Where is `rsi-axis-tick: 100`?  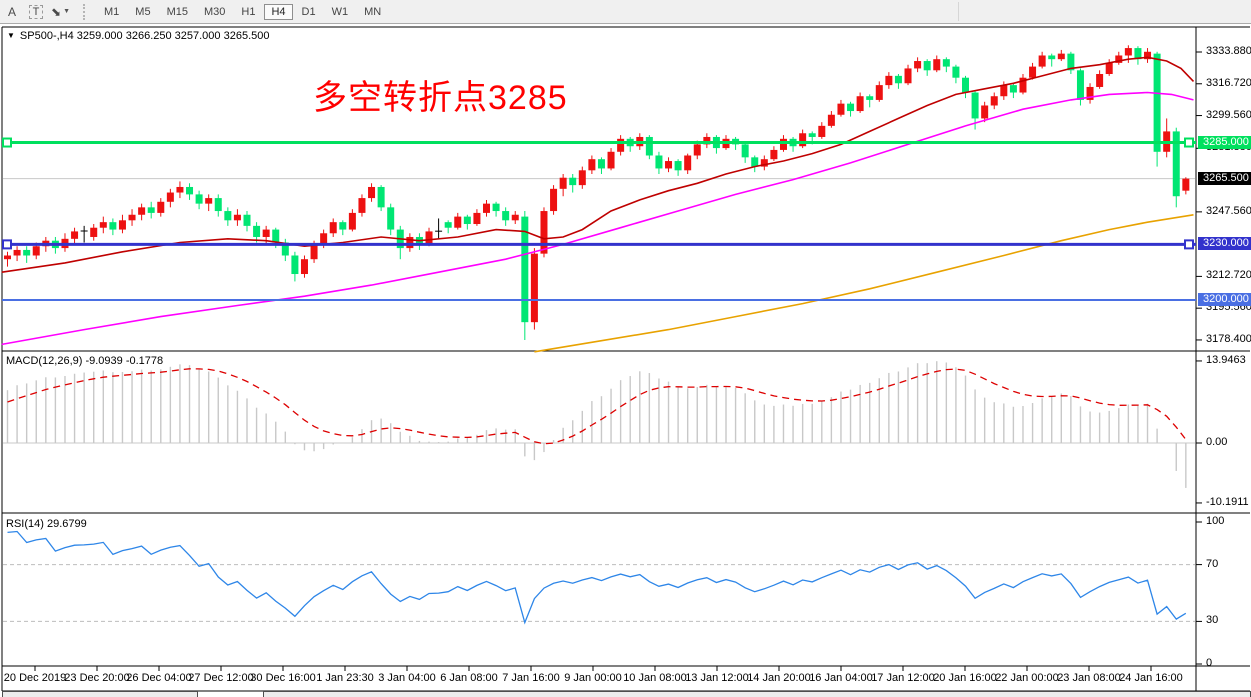 rsi-axis-tick: 100 is located at coordinates (1215, 521).